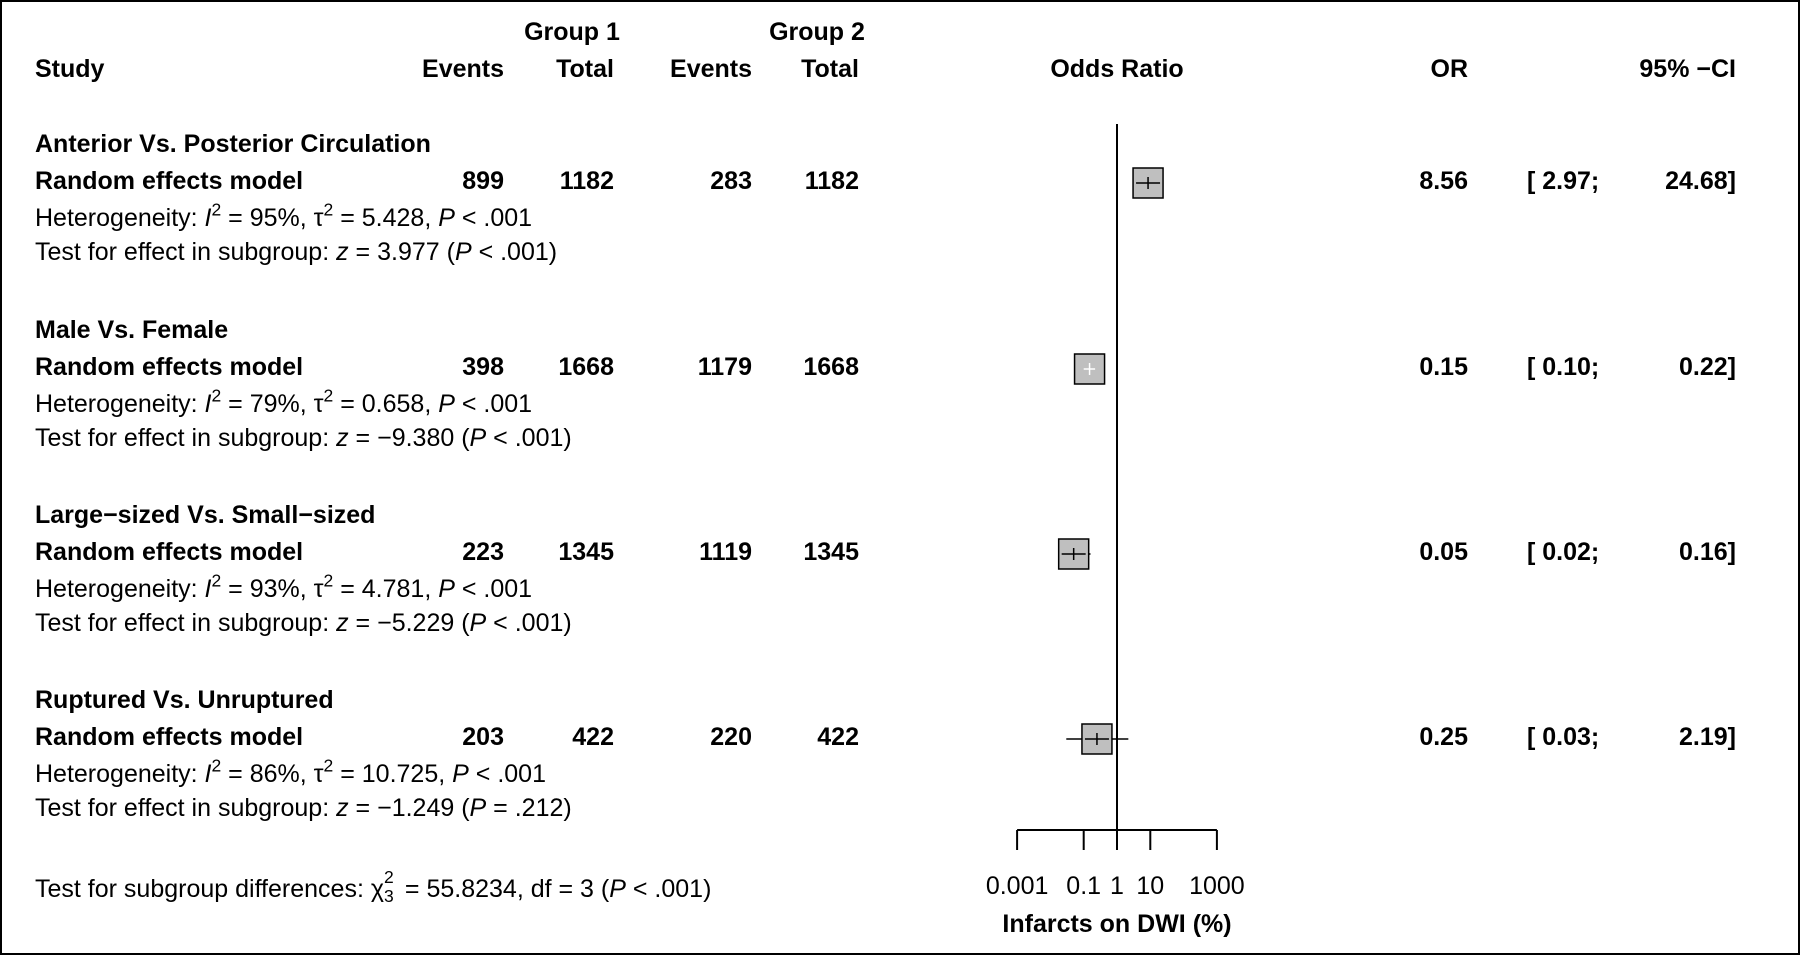  Describe the element at coordinates (1563, 181) in the screenshot. I see `ci-lower: [ 2.97;` at that location.